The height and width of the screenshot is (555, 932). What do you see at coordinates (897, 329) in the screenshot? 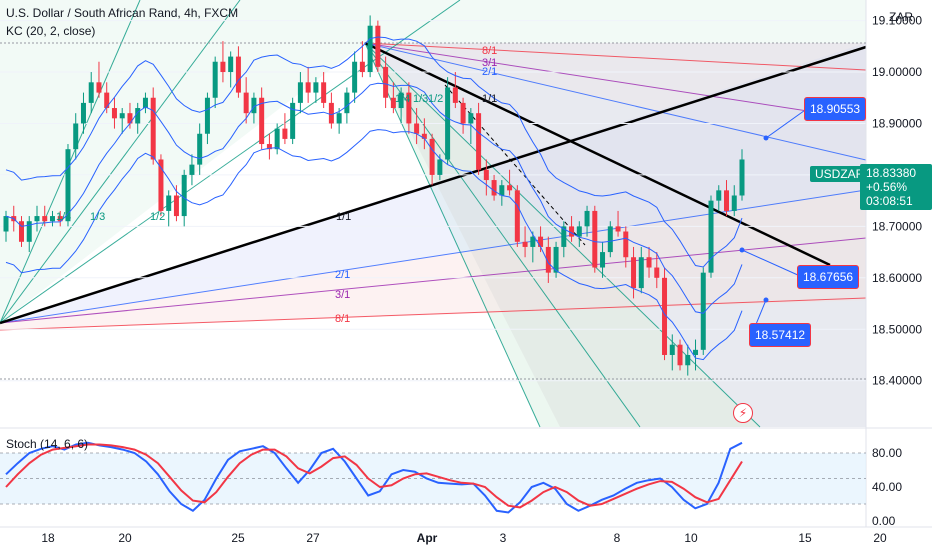
I see `price-tick-label: 18.50000` at bounding box center [897, 329].